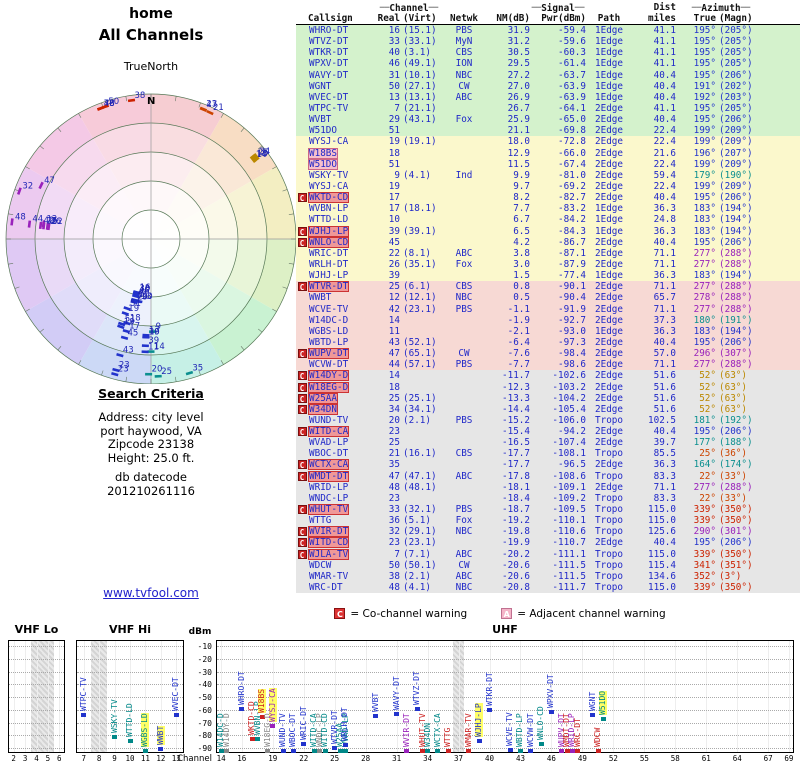  I want to click on pwr-dbm-cell: -77.4, so click(572, 276).